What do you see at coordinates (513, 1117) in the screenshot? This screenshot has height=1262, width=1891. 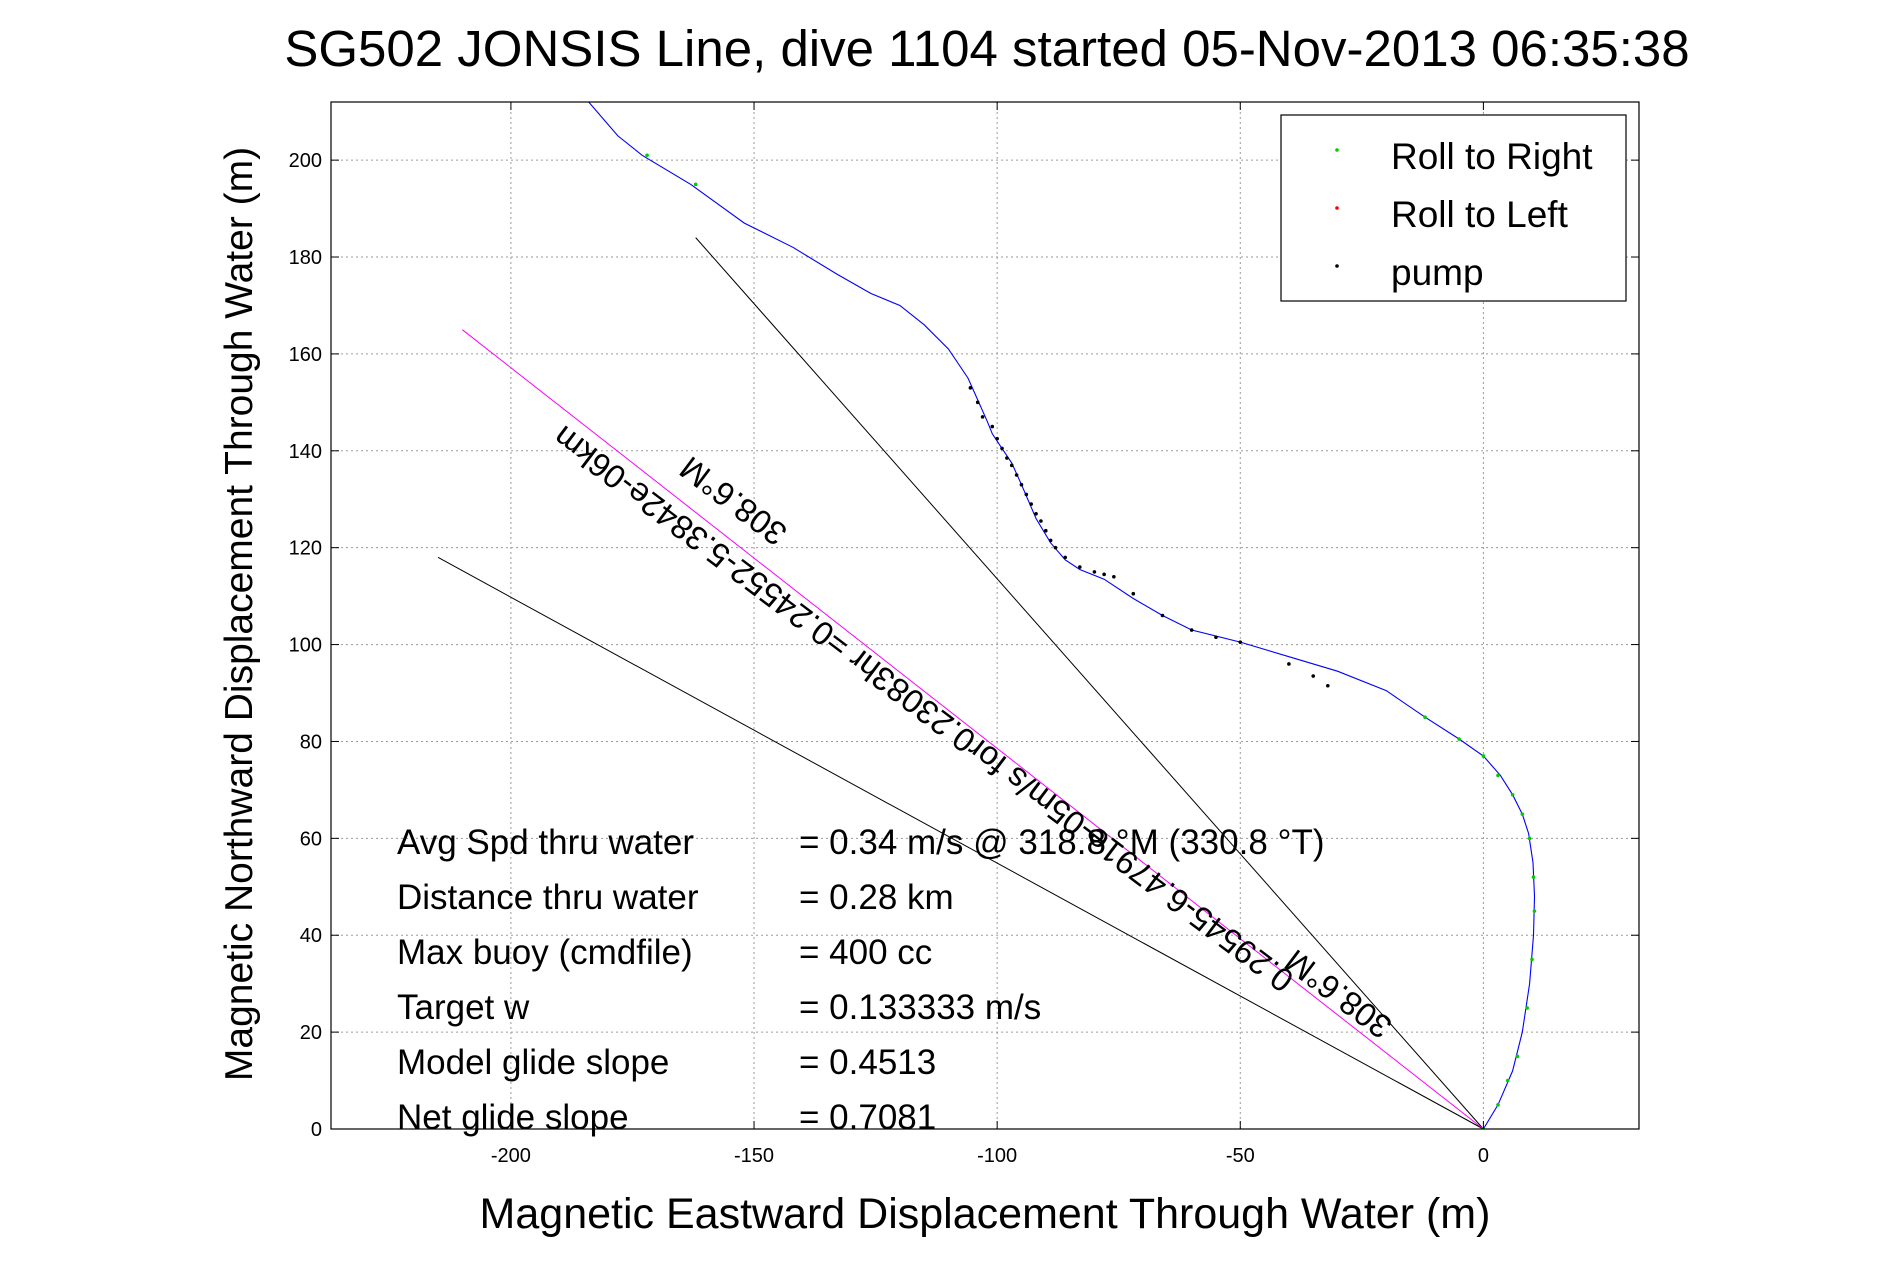 I see `stat-label: Net glide slope` at bounding box center [513, 1117].